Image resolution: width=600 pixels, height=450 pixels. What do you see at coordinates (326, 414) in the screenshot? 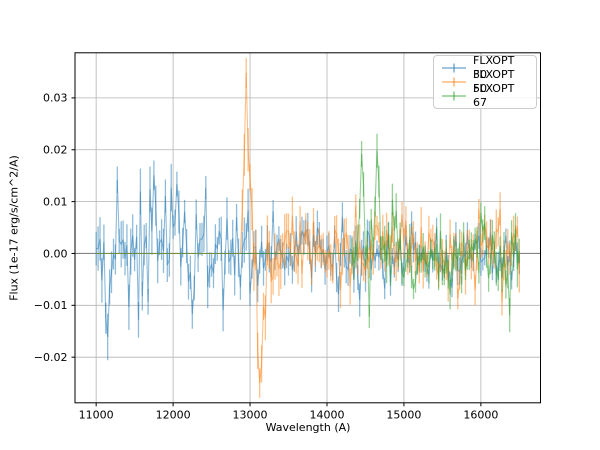
I see `x-tick-label: 14000` at bounding box center [326, 414].